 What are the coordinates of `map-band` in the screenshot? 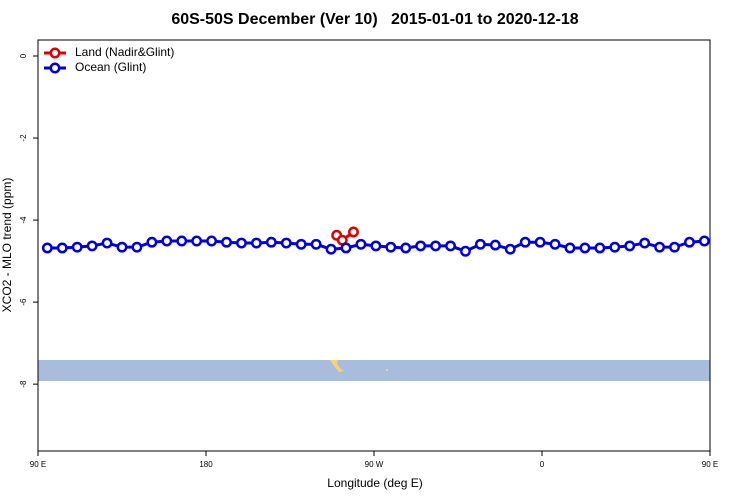 It's located at (374, 370).